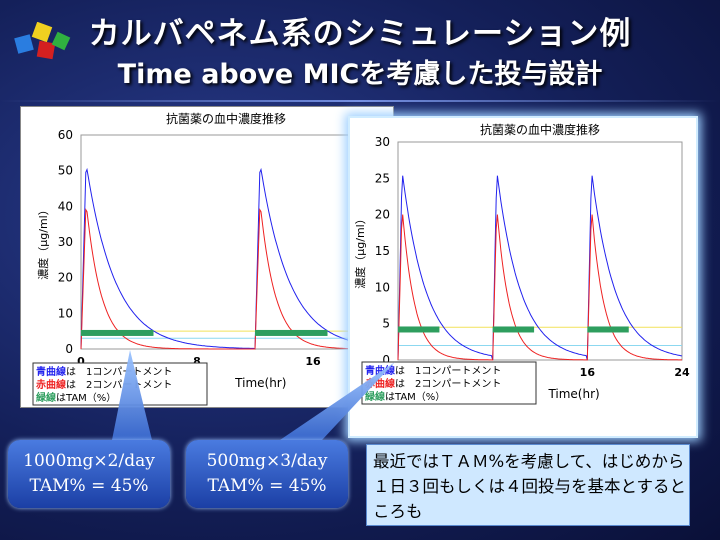 The width and height of the screenshot is (720, 540). What do you see at coordinates (386, 324) in the screenshot?
I see `y-tick-label: 5` at bounding box center [386, 324].